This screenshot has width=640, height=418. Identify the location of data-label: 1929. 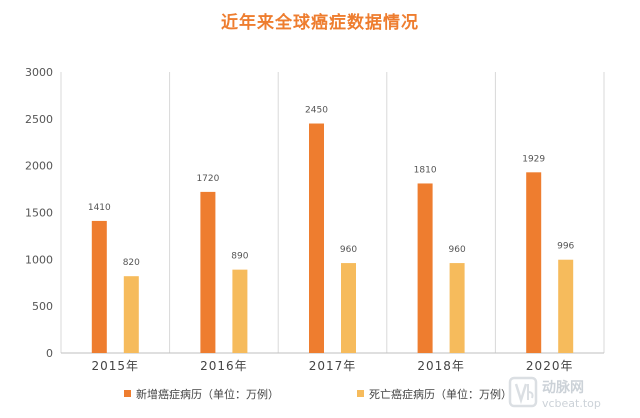
(533, 159).